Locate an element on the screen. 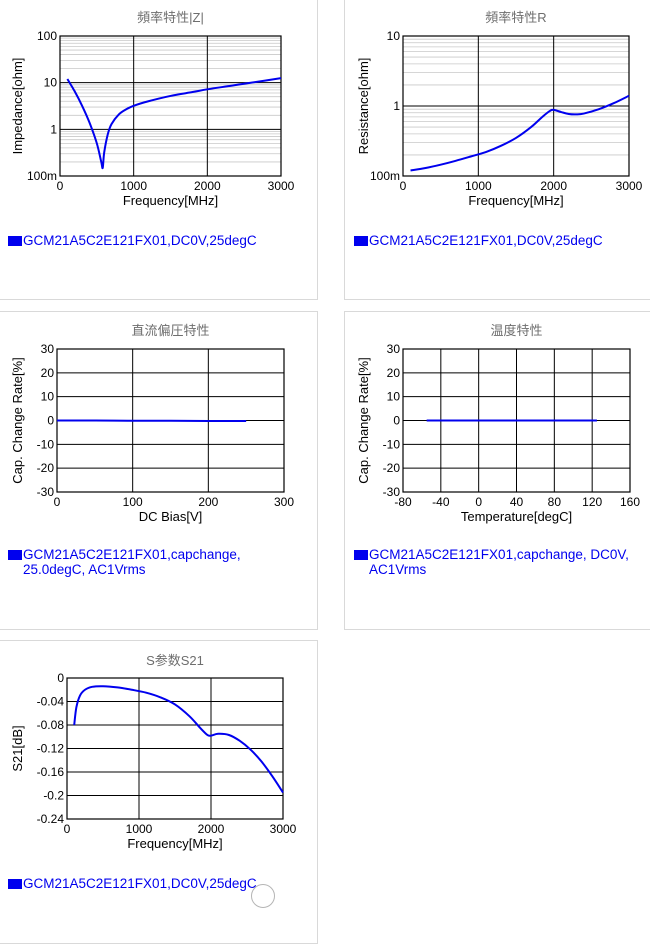 The width and height of the screenshot is (650, 945). x-tick-label: 160 is located at coordinates (630, 502).